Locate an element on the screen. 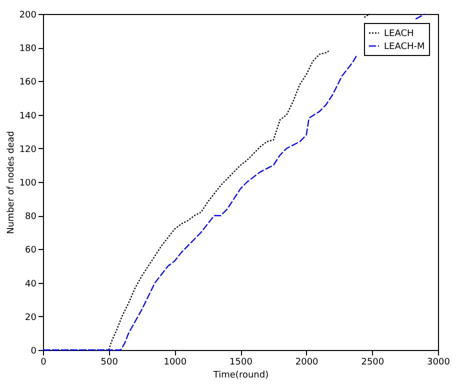 The height and width of the screenshot is (384, 462). x-tick-label: 1500 is located at coordinates (241, 363).